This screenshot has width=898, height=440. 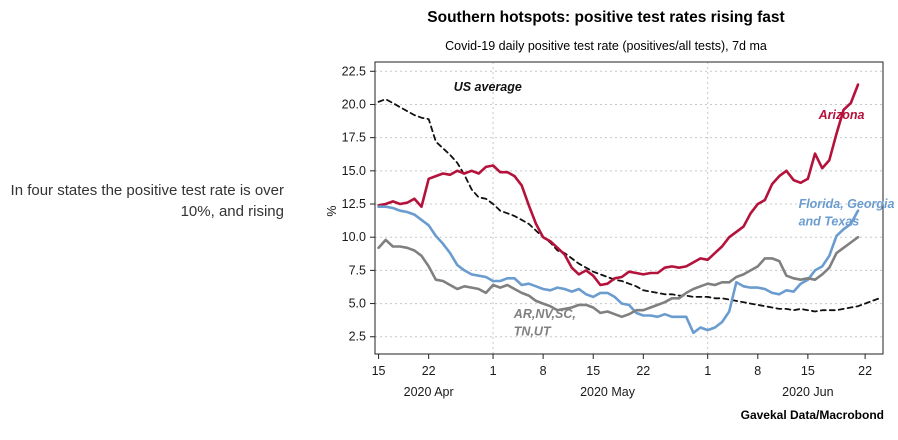 I want to click on annotation-label: Arizona, so click(x=841, y=115).